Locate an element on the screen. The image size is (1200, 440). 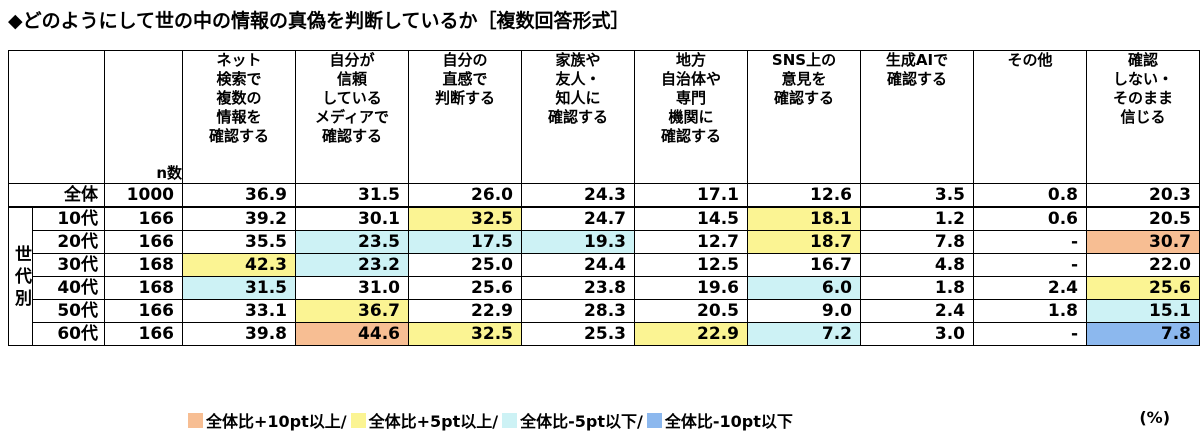
column-header-line: 判断する is located at coordinates (464, 98).